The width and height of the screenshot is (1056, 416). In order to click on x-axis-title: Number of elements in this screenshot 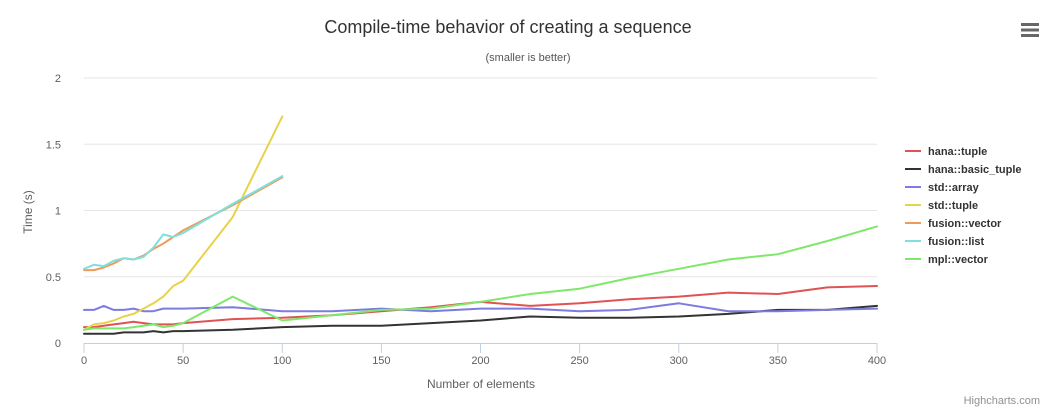, I will do `click(481, 384)`.